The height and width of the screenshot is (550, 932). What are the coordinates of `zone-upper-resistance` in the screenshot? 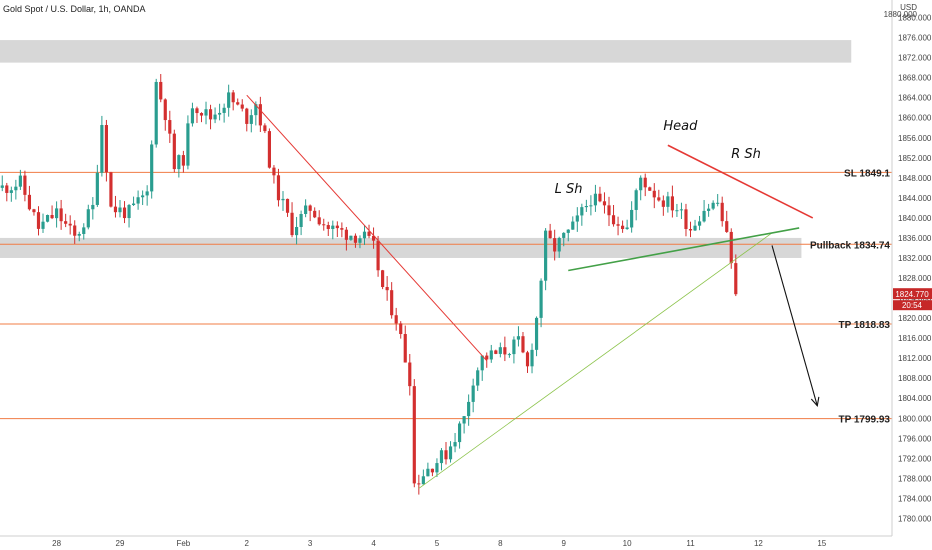 It's located at (426, 51).